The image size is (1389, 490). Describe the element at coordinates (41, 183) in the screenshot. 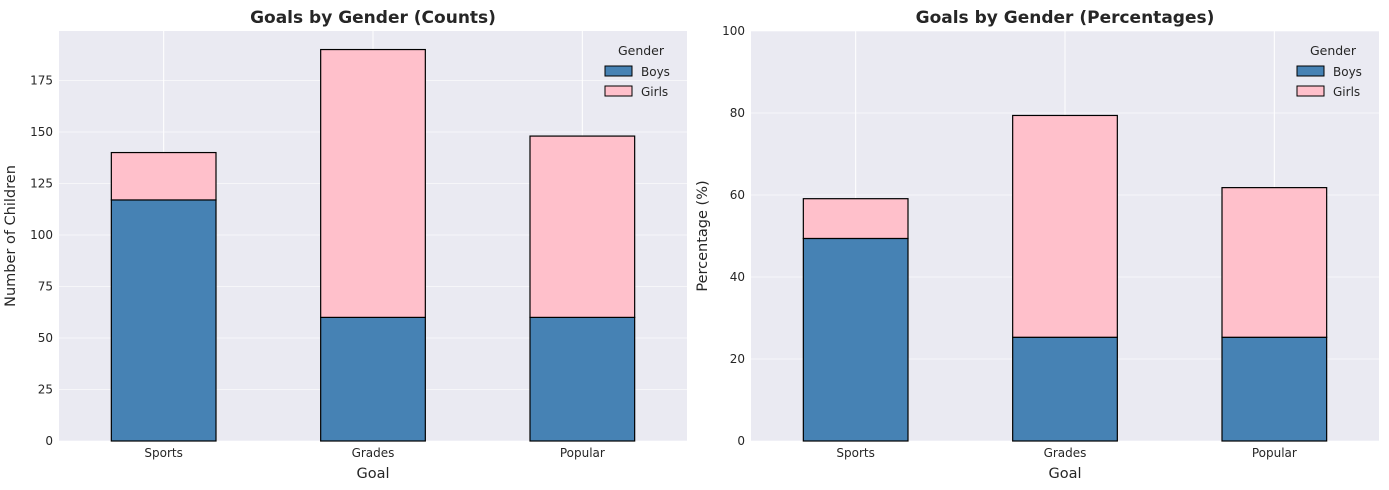

I see `y-tick-label: 125` at that location.